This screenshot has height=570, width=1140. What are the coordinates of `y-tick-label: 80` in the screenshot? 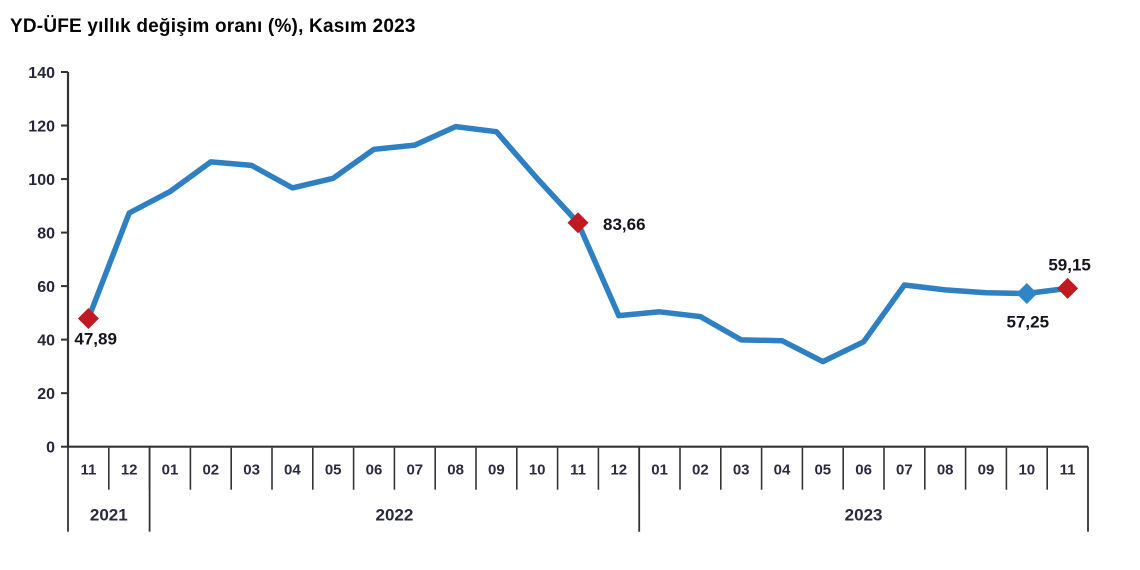 It's located at (46, 234).